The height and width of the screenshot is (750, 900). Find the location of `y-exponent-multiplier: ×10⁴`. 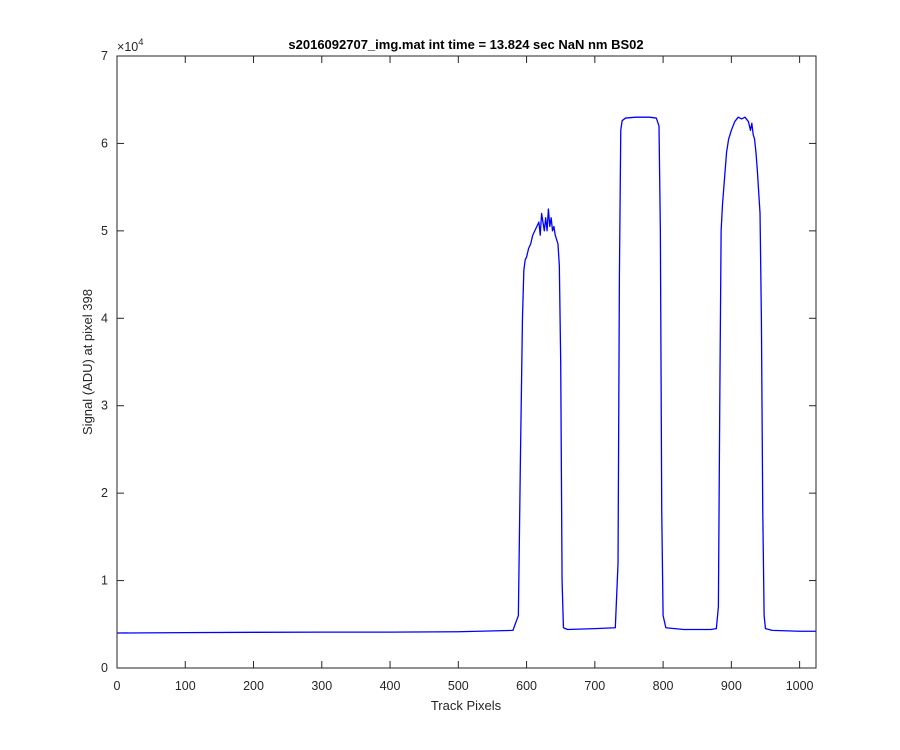

y-exponent-multiplier: ×10⁴ is located at coordinates (130, 45).